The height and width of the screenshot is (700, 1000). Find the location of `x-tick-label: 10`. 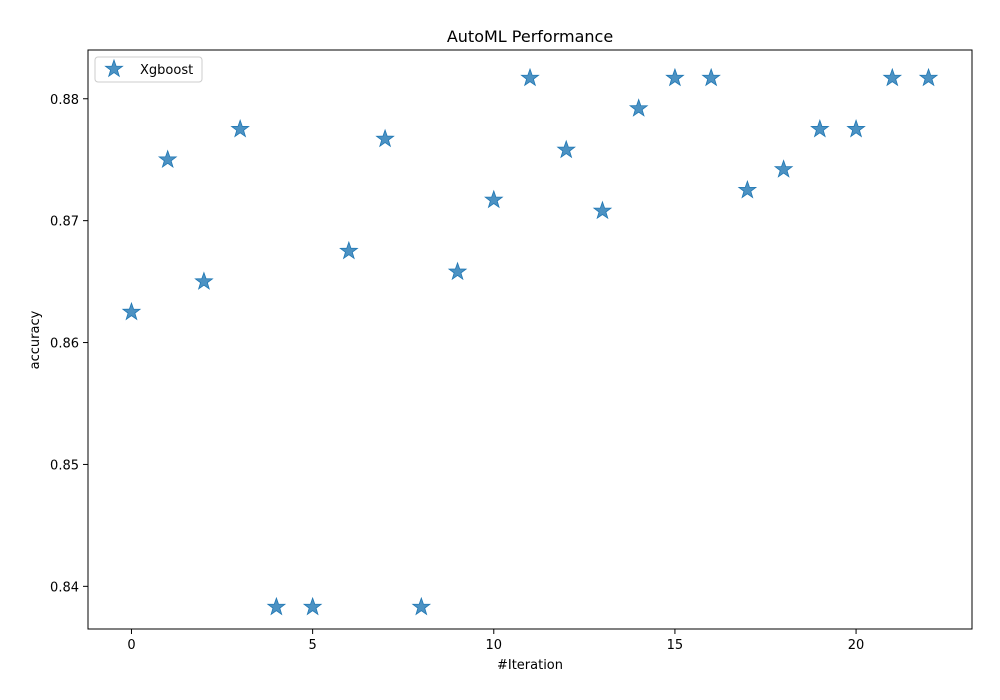

x-tick-label: 10 is located at coordinates (493, 645).